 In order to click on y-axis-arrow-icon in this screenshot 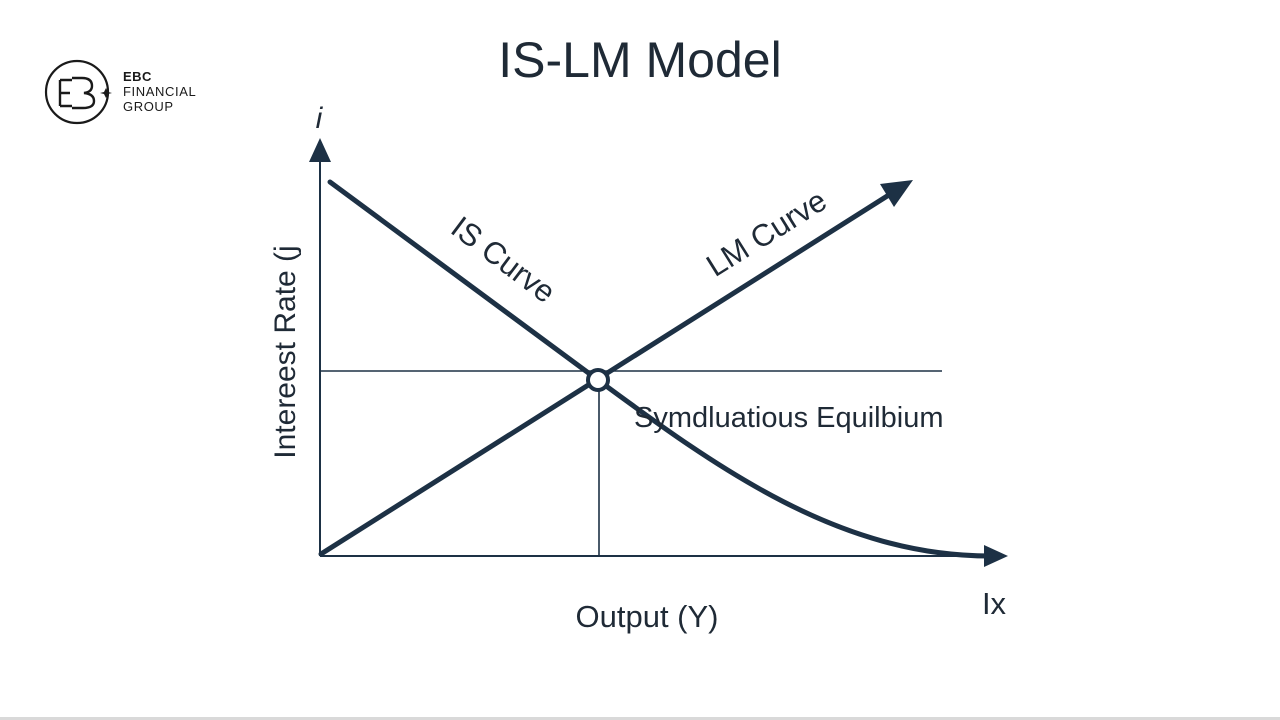, I will do `click(320, 150)`.